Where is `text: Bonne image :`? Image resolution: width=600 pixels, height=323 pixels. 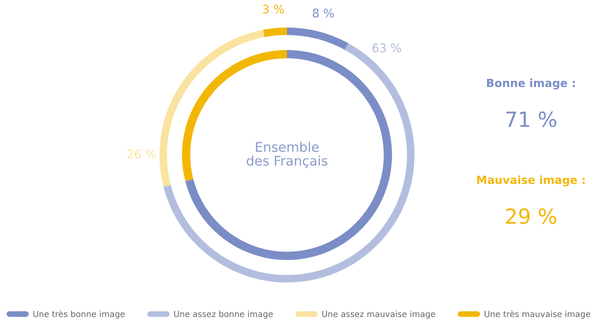
text: Bonne image : is located at coordinates (531, 84).